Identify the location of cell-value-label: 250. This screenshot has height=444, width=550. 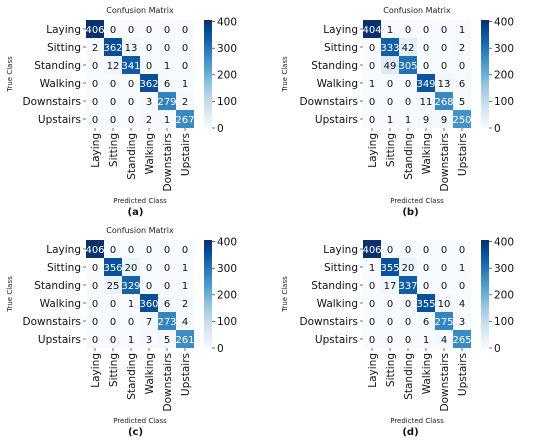
(461, 120).